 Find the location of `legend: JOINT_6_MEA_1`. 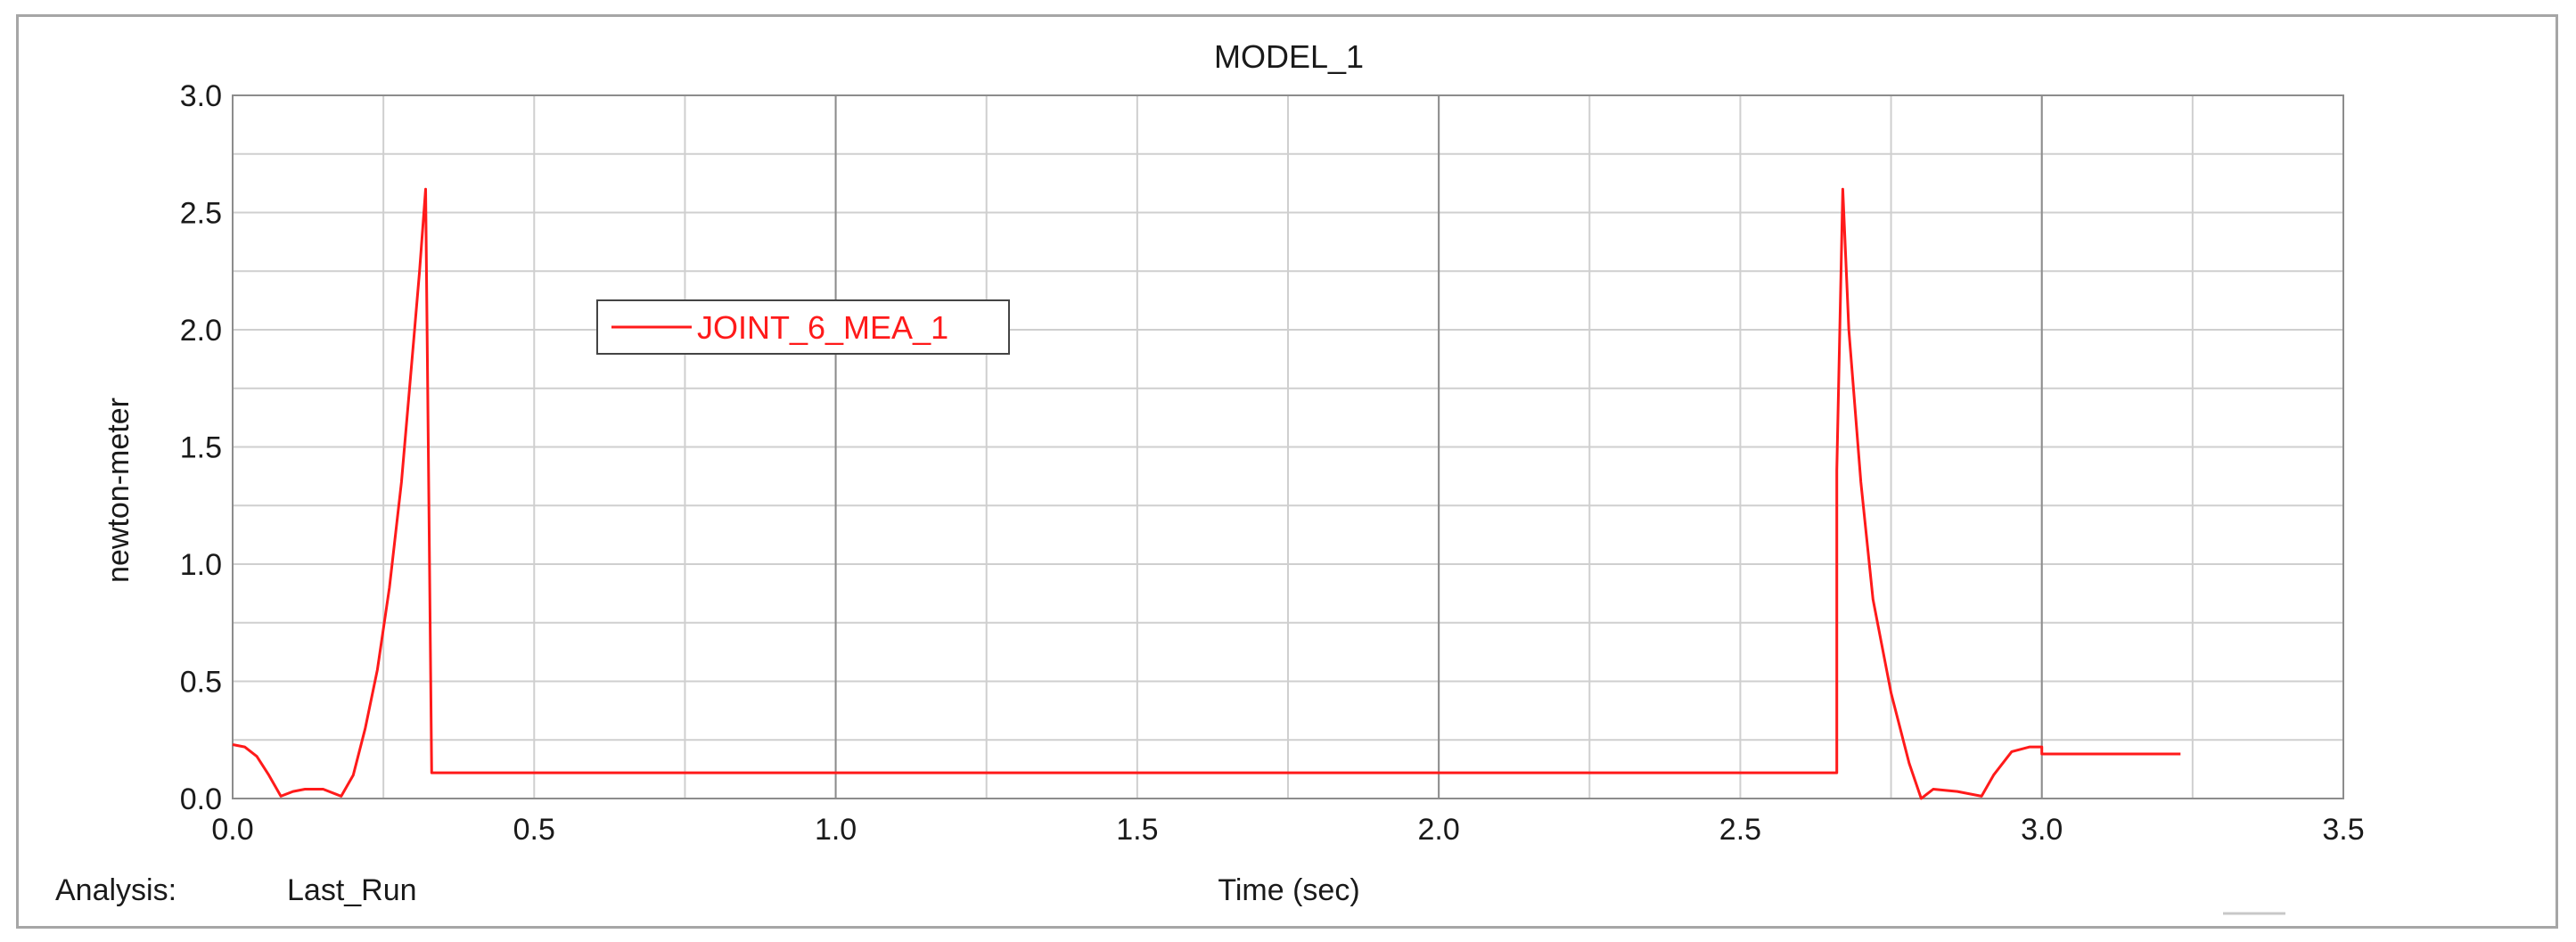

legend: JOINT_6_MEA_1 is located at coordinates (803, 327).